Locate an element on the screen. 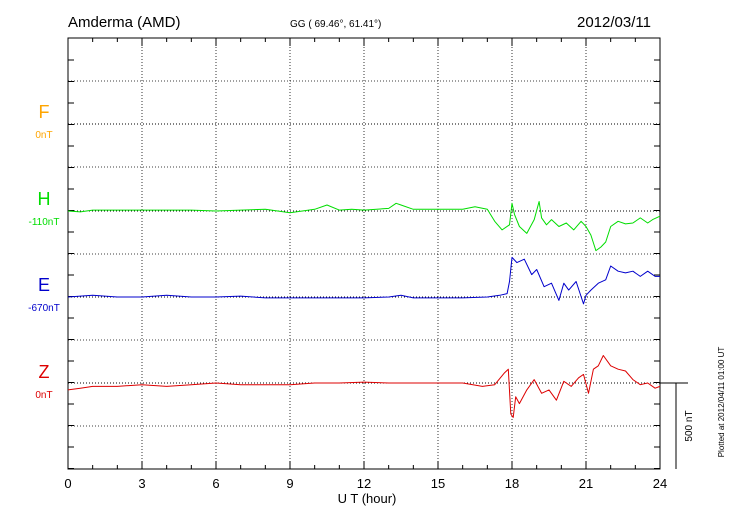 The height and width of the screenshot is (520, 730). x-tick-label: 6 is located at coordinates (215, 483).